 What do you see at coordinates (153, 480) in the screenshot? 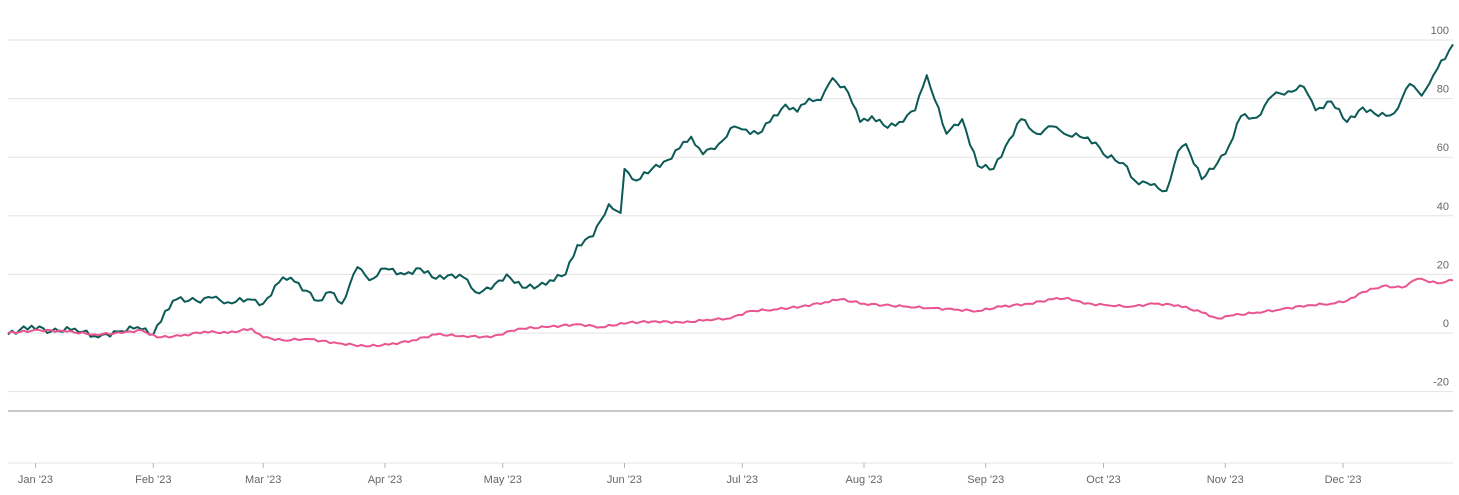
I see `x-tick-label: Feb '23` at bounding box center [153, 480].